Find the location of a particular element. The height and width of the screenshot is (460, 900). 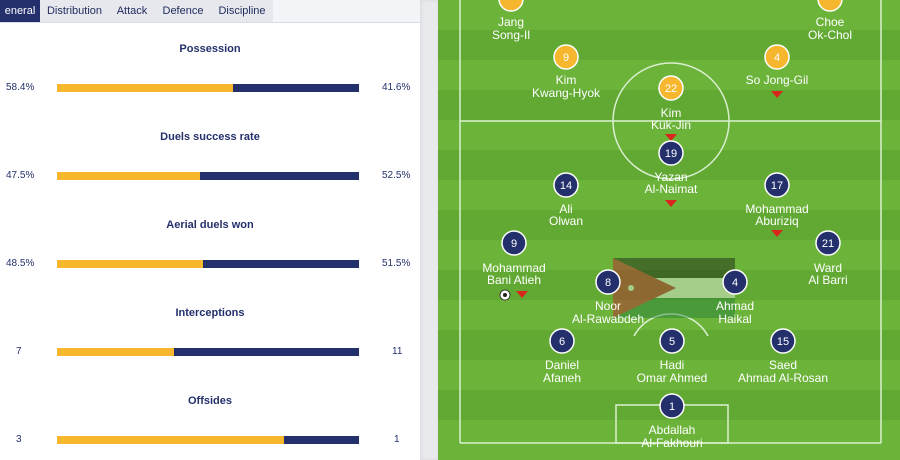

player-abdallah-al-fakhouri: 1 Abdallah Al-Fakhouri is located at coordinates (672, 421).